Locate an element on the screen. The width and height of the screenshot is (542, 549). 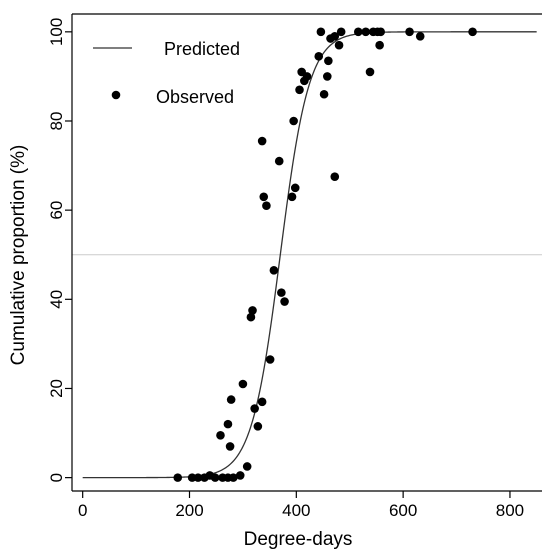
legend-observed-label: Observed is located at coordinates (195, 97).